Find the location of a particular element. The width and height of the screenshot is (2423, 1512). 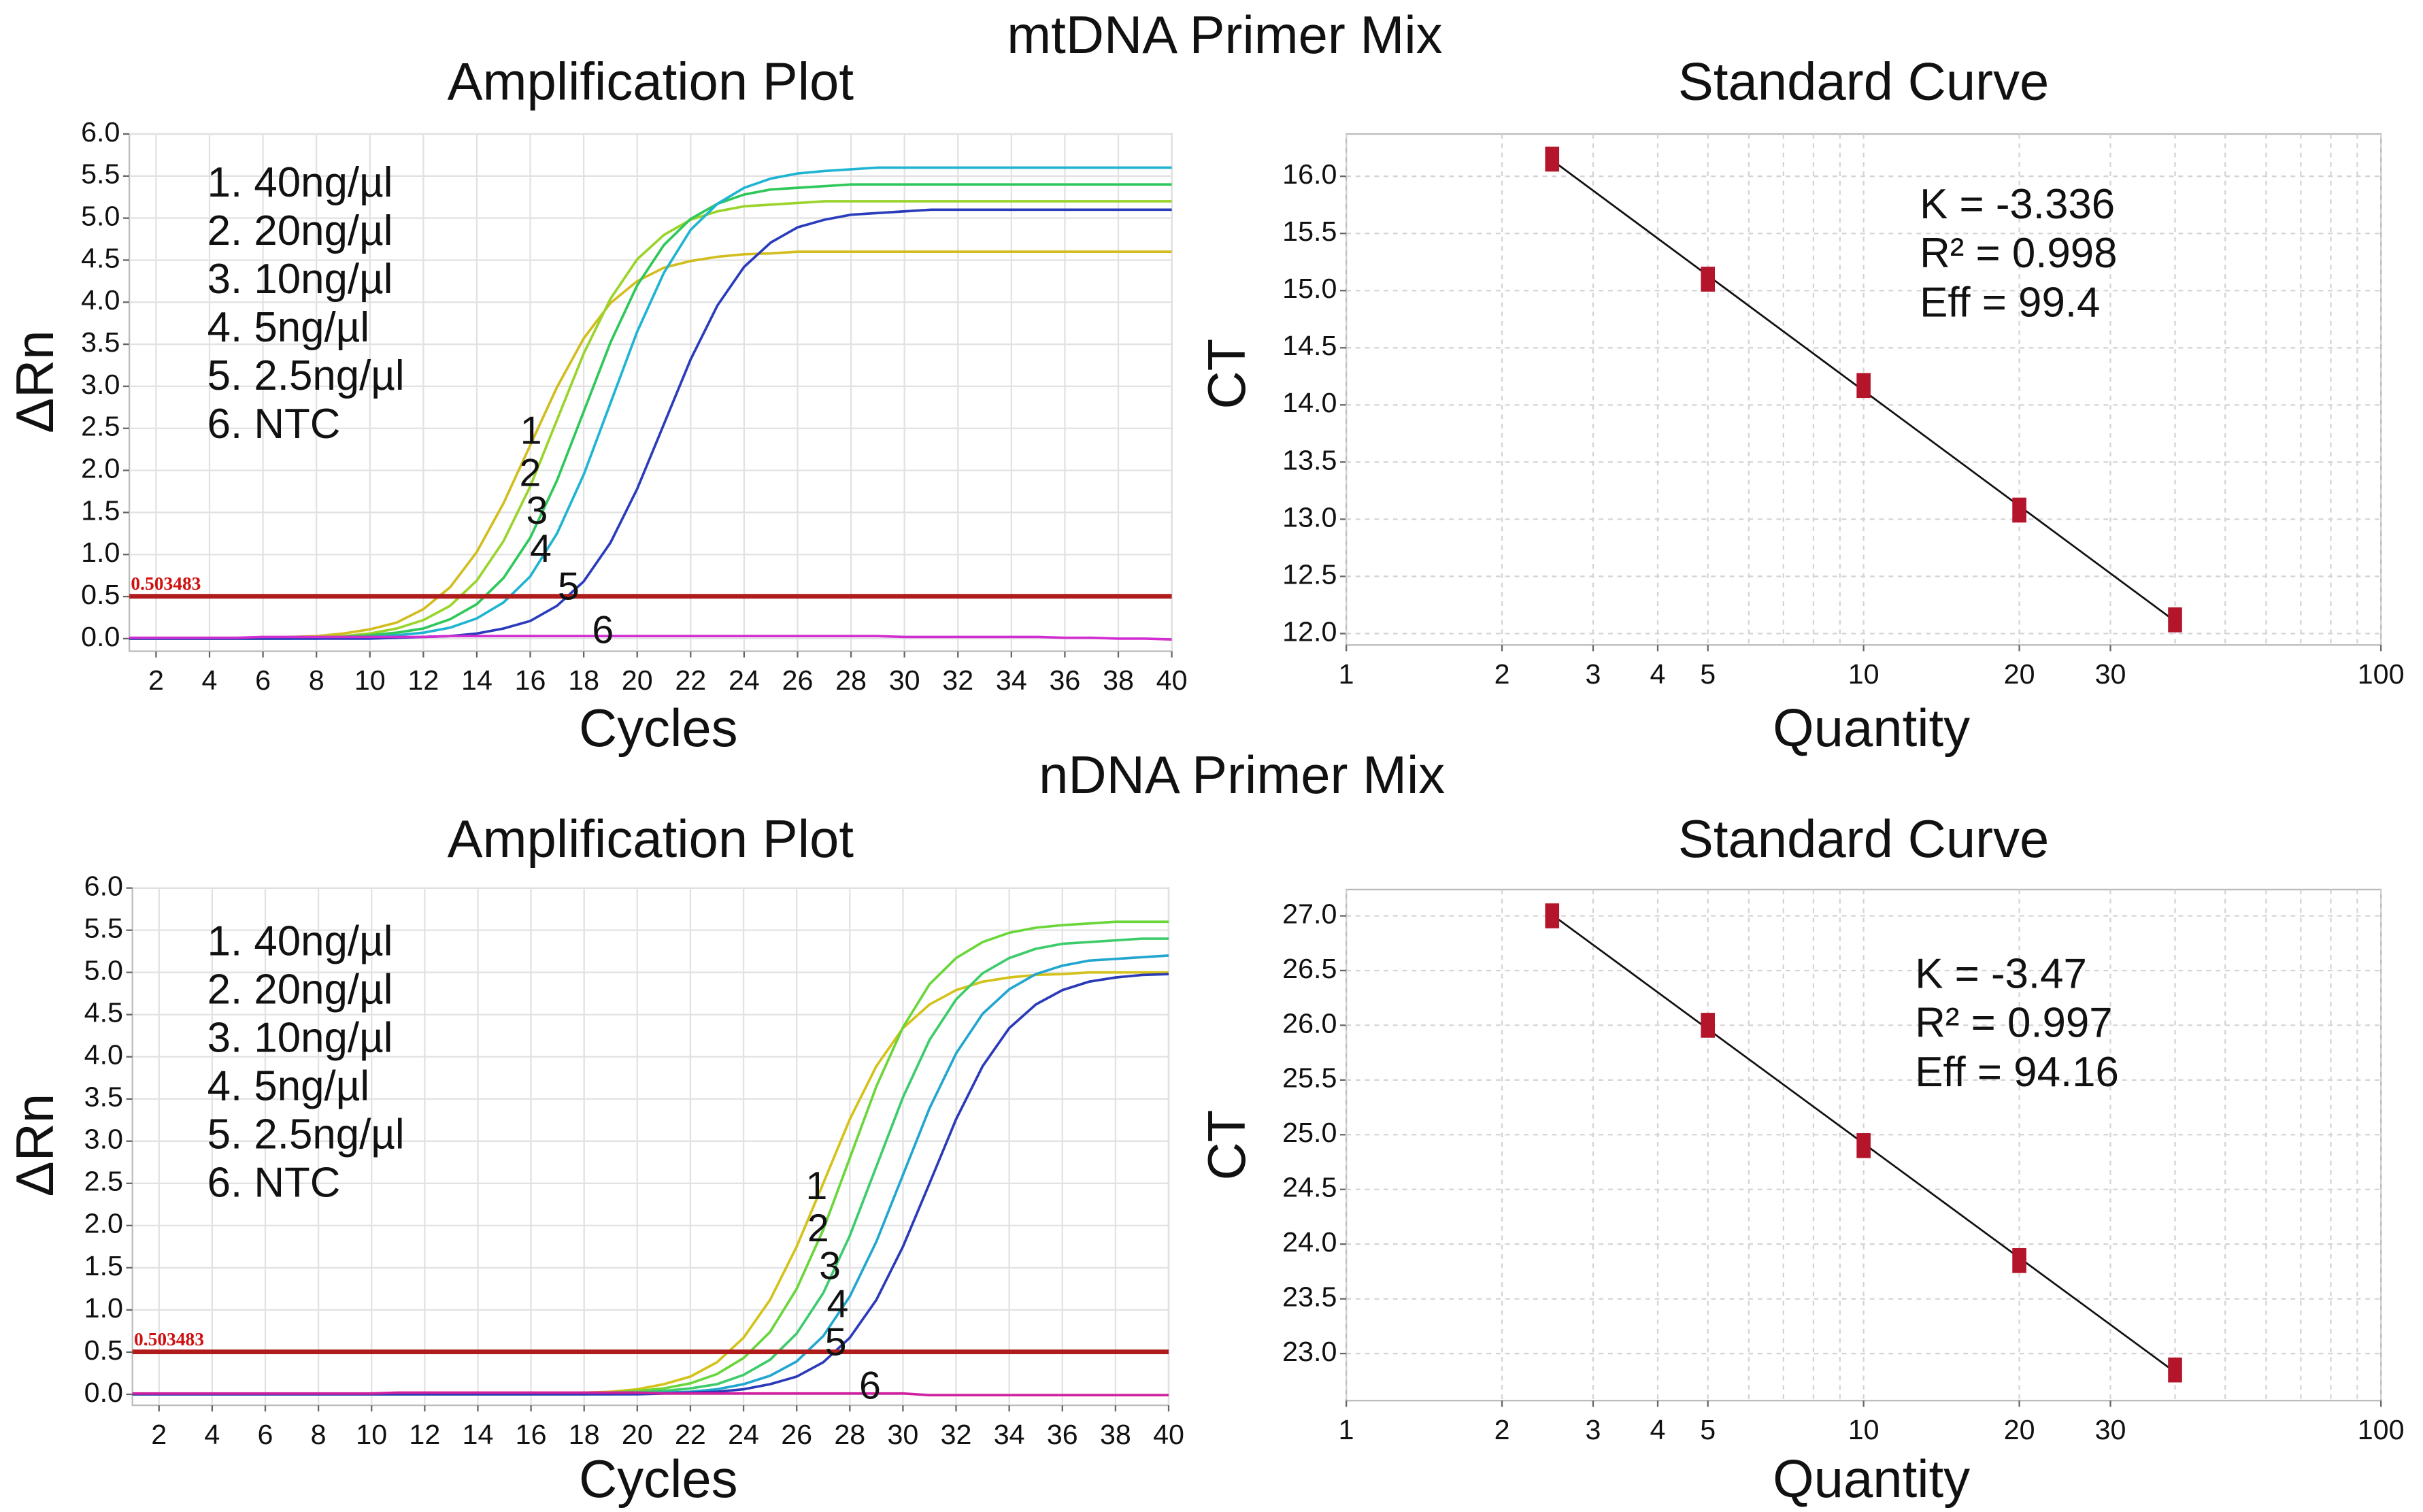

x-tick-label: 1 is located at coordinates (1346, 1429).